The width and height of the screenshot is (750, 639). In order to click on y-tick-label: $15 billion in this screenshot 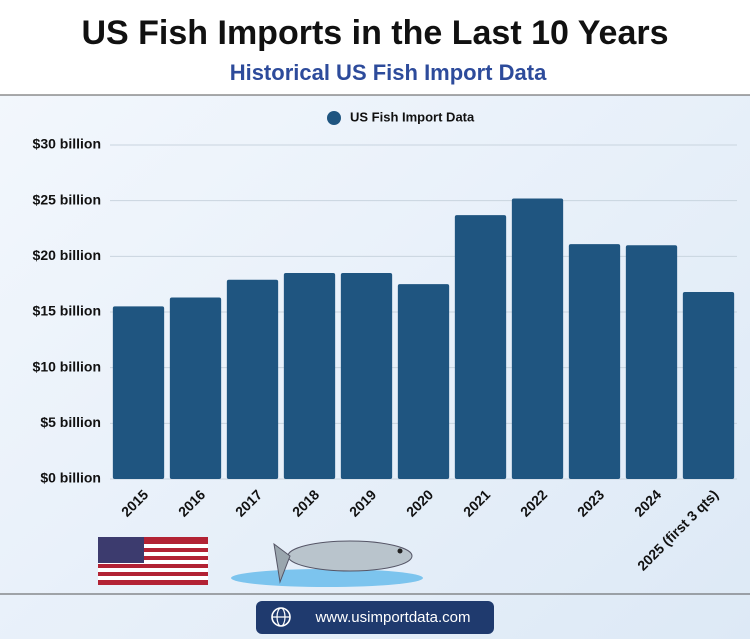, I will do `click(67, 311)`.